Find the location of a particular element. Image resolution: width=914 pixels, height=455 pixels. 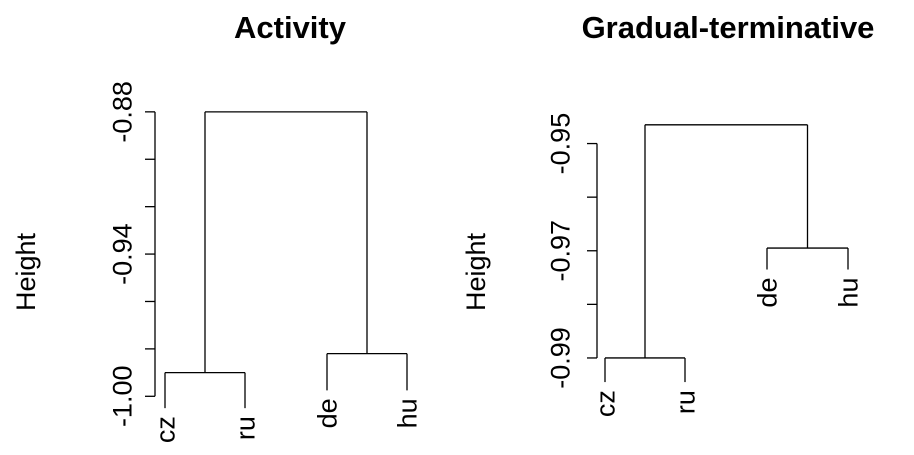

gradual-terminative-y-axis-label: Height is located at coordinates (476, 271).